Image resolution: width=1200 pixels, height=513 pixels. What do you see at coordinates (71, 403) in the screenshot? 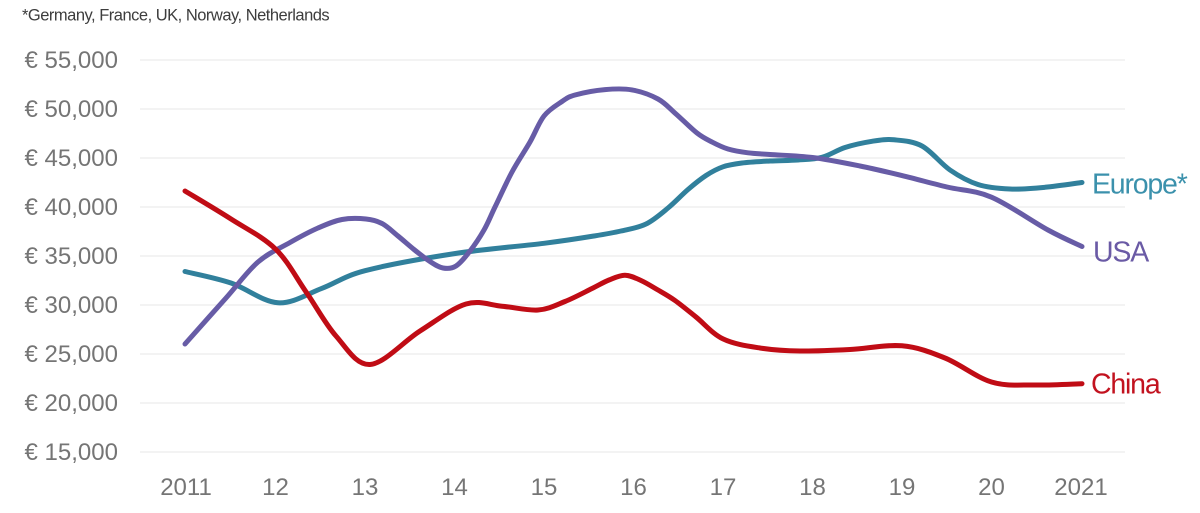
I see `svg-text: € 20,000` at bounding box center [71, 403].